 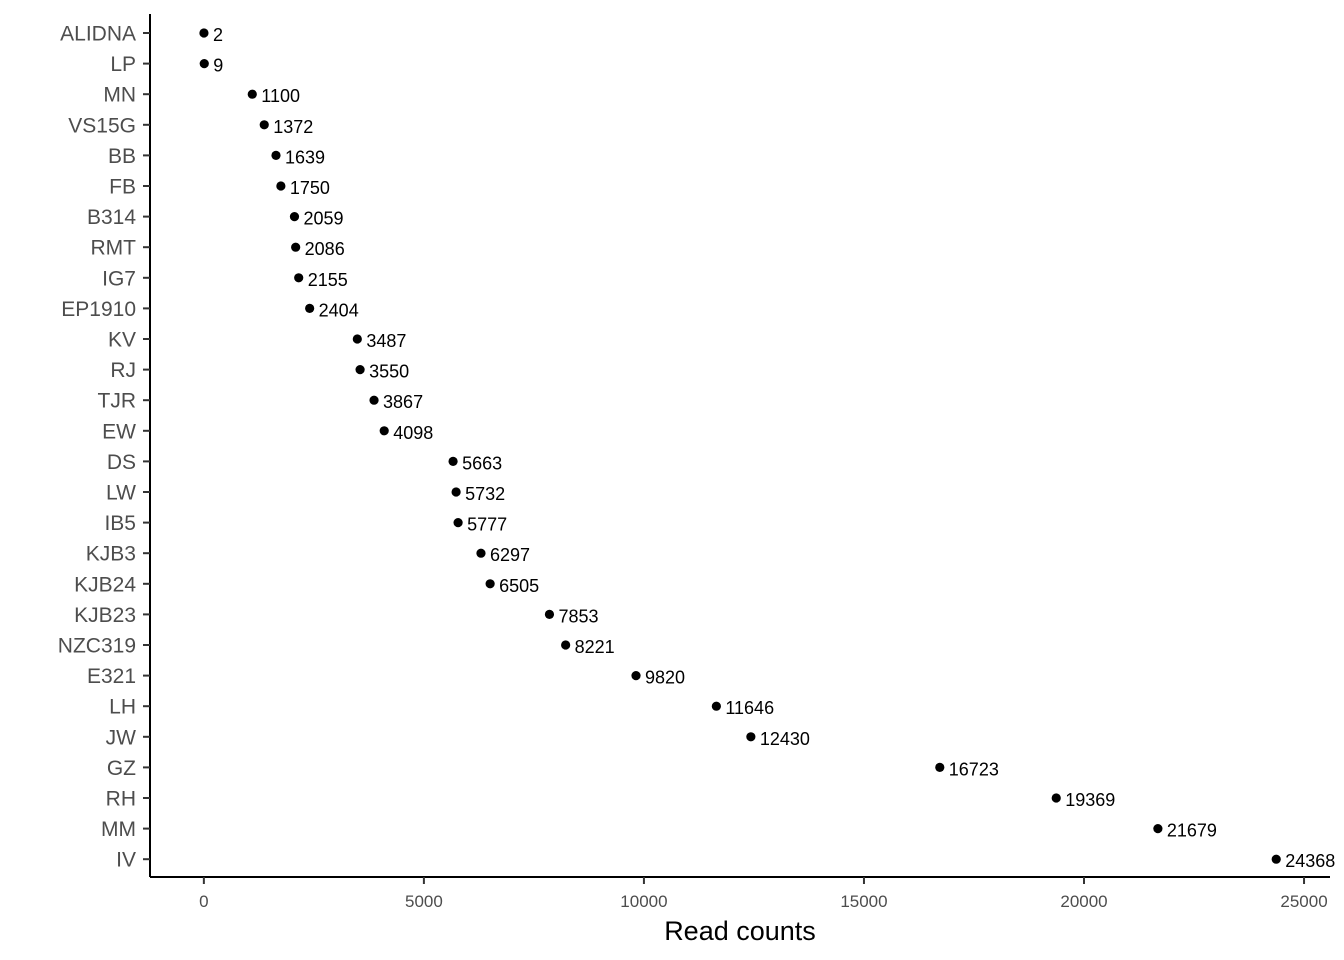 What do you see at coordinates (1303, 901) in the screenshot?
I see `x-tick-label: 25000` at bounding box center [1303, 901].